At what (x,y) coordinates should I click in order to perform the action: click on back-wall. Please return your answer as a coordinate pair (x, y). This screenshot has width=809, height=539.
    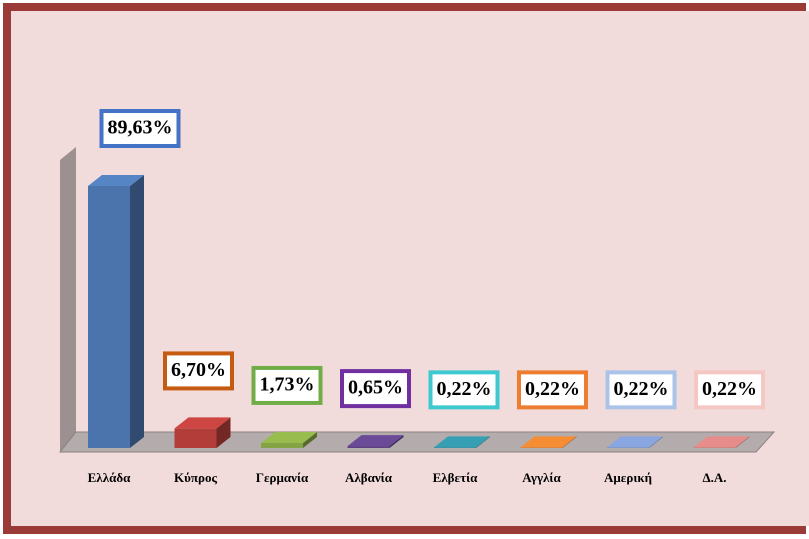
    Looking at the image, I should click on (68, 299).